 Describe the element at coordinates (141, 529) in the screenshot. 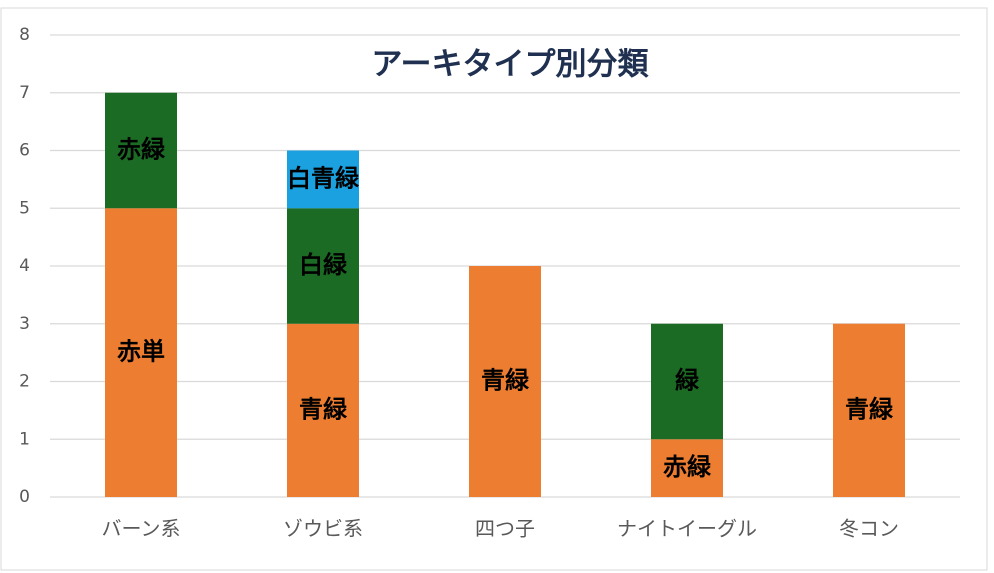

I see `x-tick-label: バーン系` at that location.